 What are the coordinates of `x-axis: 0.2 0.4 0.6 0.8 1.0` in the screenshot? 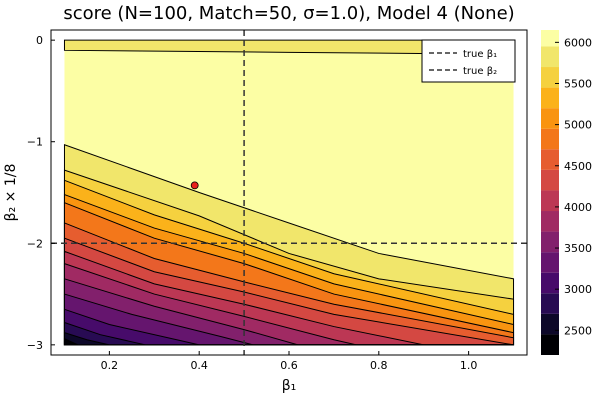 It's located at (289, 361).